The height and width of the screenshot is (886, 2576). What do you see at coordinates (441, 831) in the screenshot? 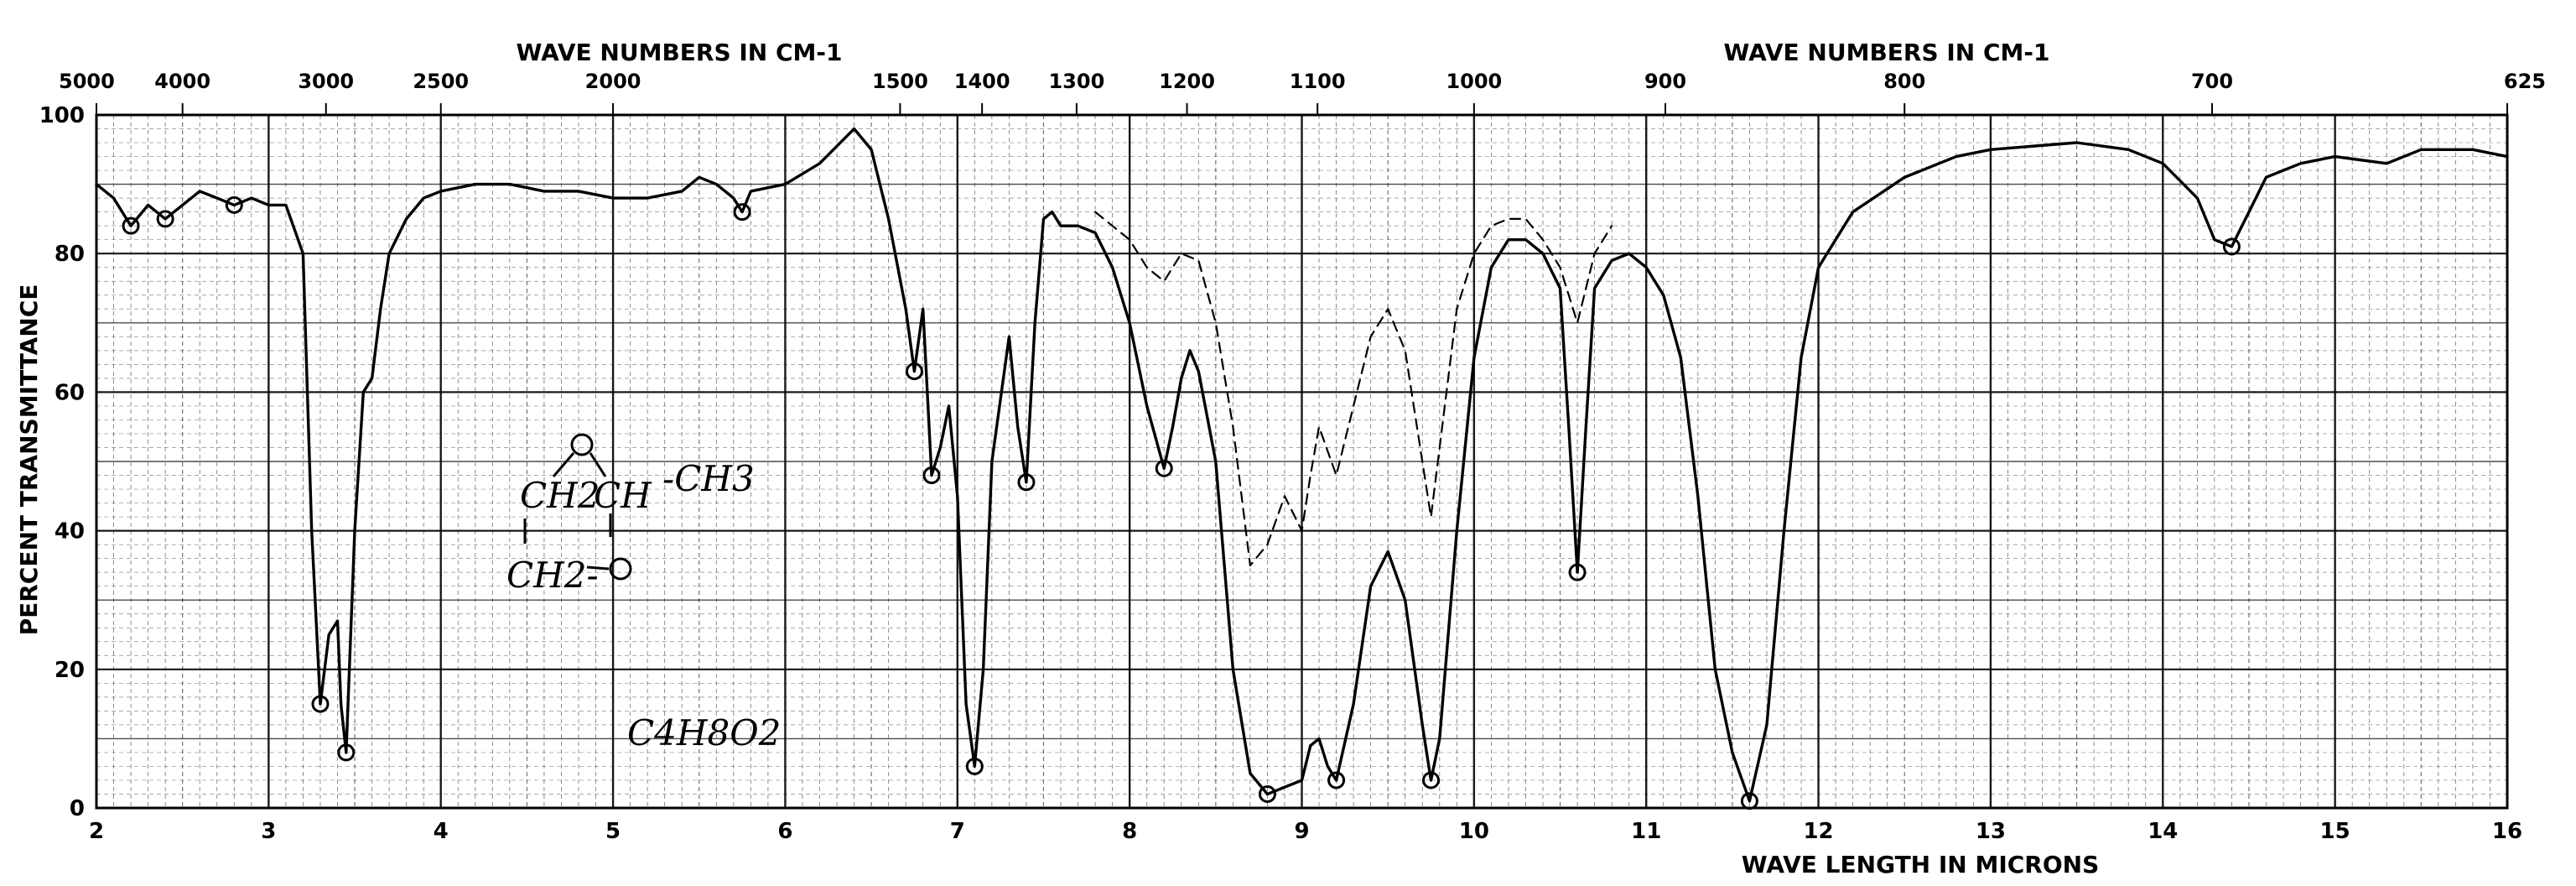
I see `x-tick-label: 4` at bounding box center [441, 831].